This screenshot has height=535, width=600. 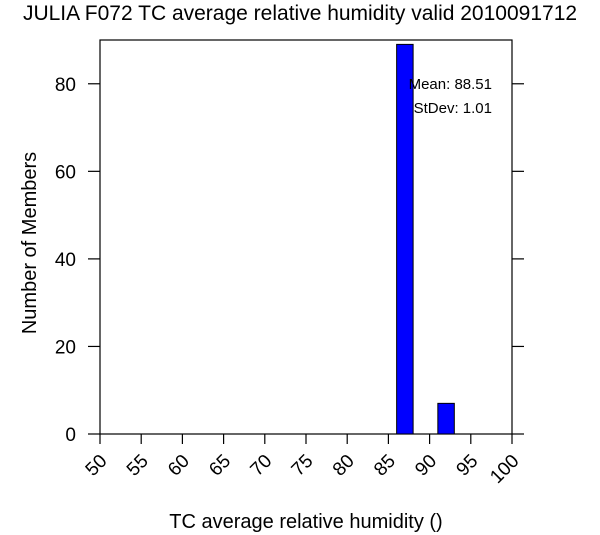 I want to click on y-axis-label: Number of Members, so click(x=30, y=243).